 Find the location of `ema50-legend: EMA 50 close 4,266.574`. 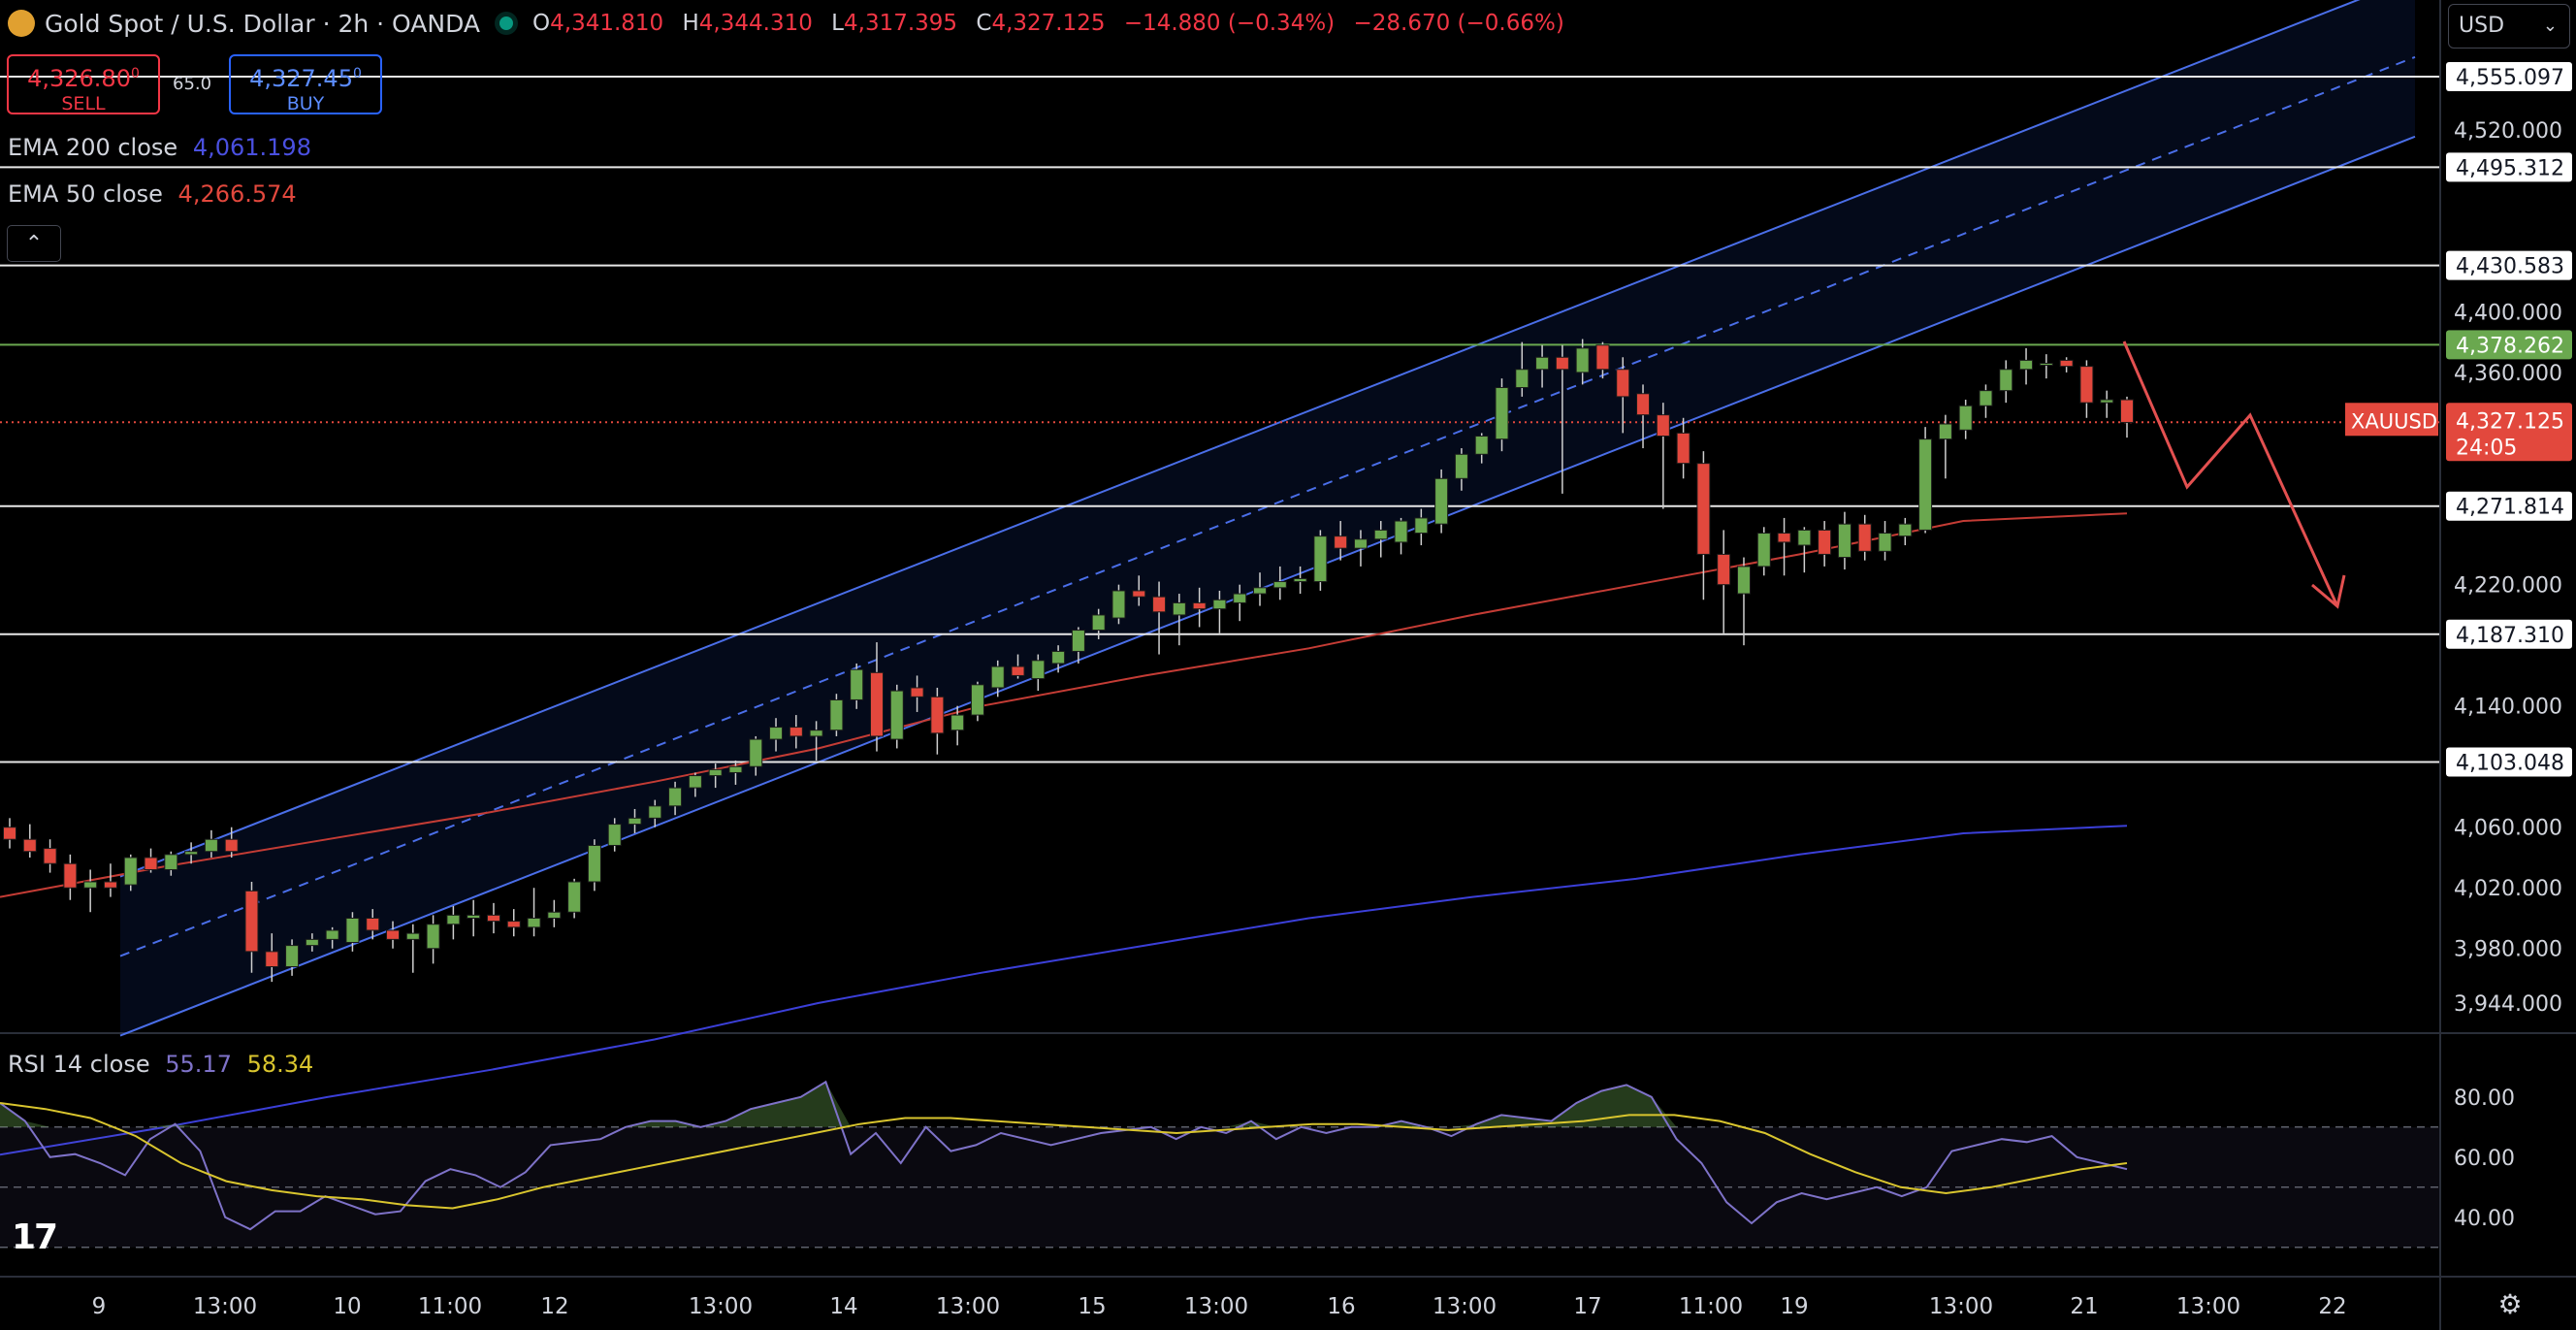

ema50-legend: EMA 50 close 4,266.574 is located at coordinates (152, 194).